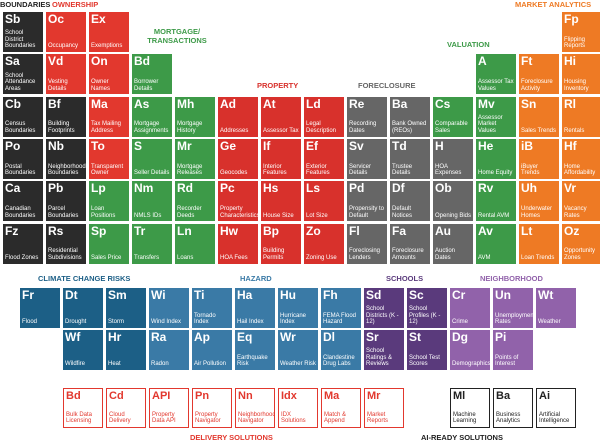 The width and height of the screenshot is (600, 443). What do you see at coordinates (20, 127) in the screenshot?
I see `tile-label: Census Boundaries` at bounding box center [20, 127].